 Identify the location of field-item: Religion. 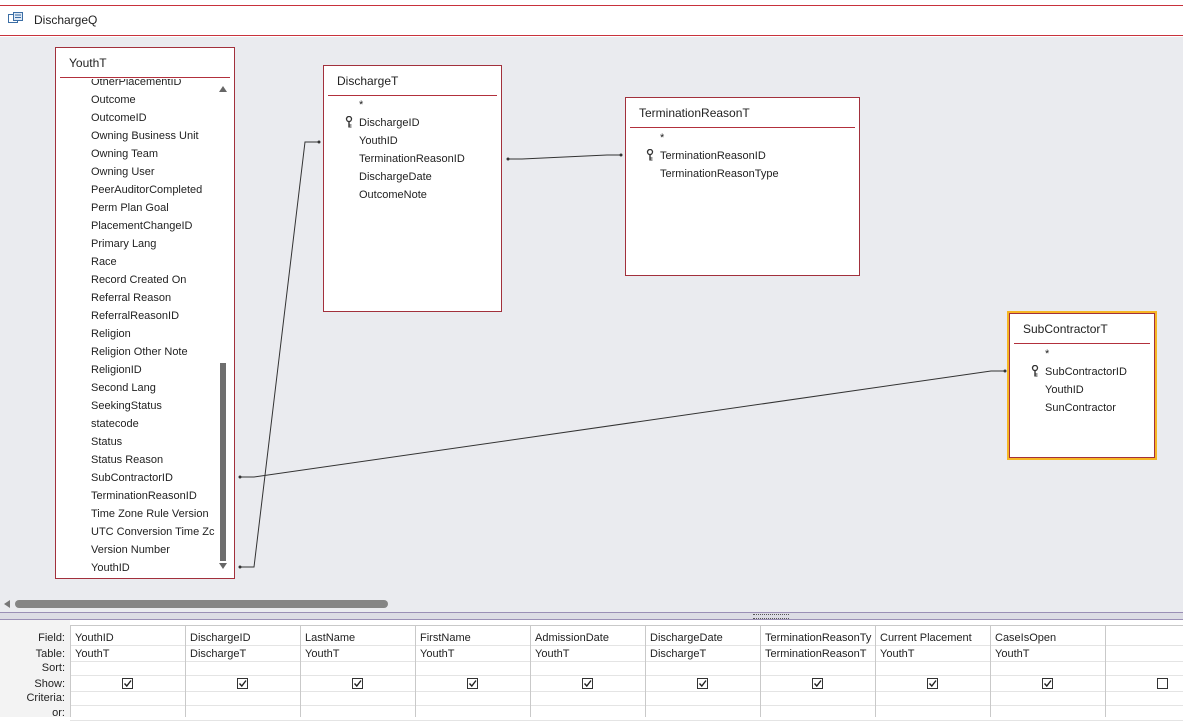
(111, 334).